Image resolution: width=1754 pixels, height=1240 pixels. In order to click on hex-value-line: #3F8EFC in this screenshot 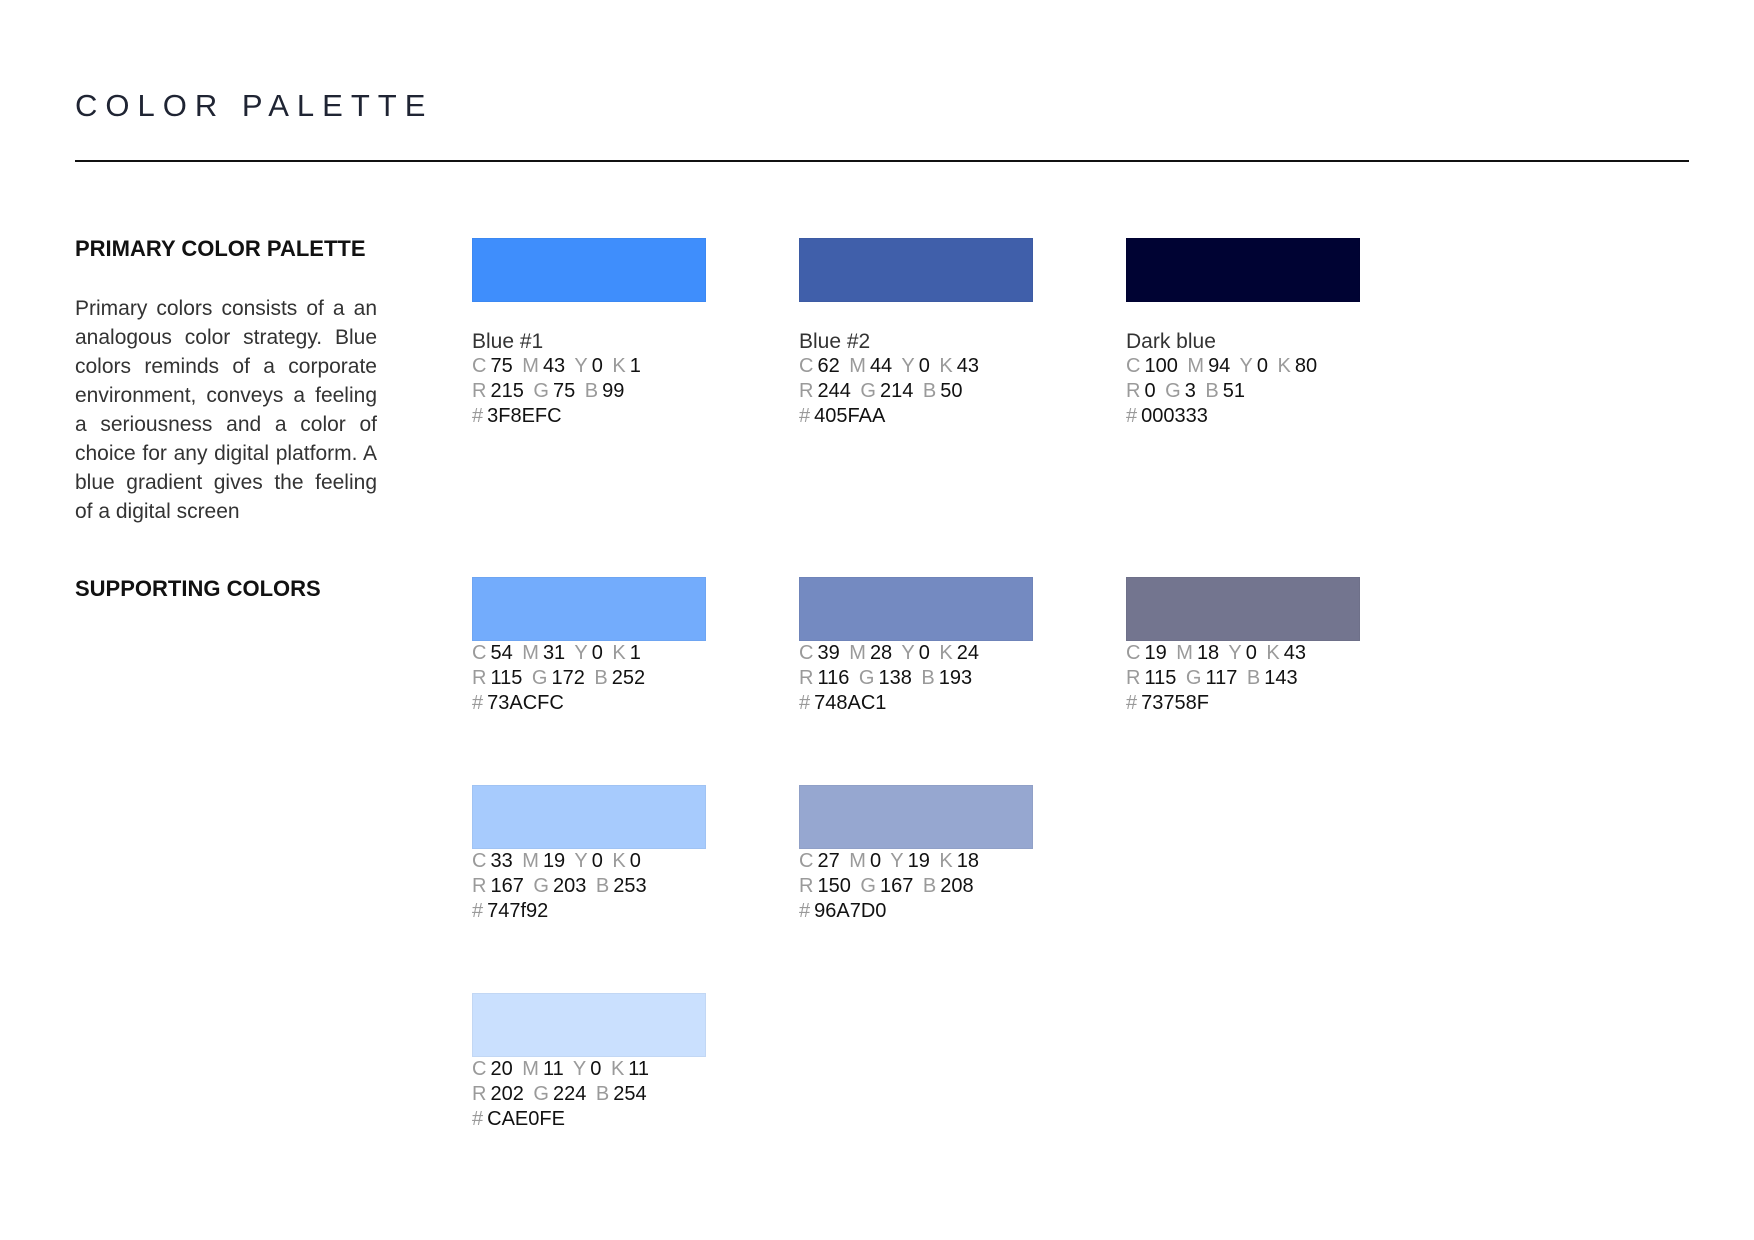, I will do `click(589, 416)`.